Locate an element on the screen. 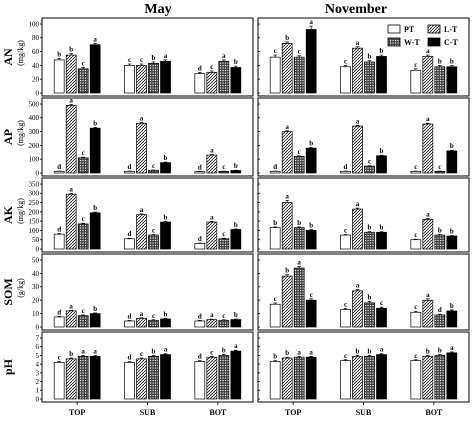  y-tick-label: 150 is located at coordinates (34, 222).